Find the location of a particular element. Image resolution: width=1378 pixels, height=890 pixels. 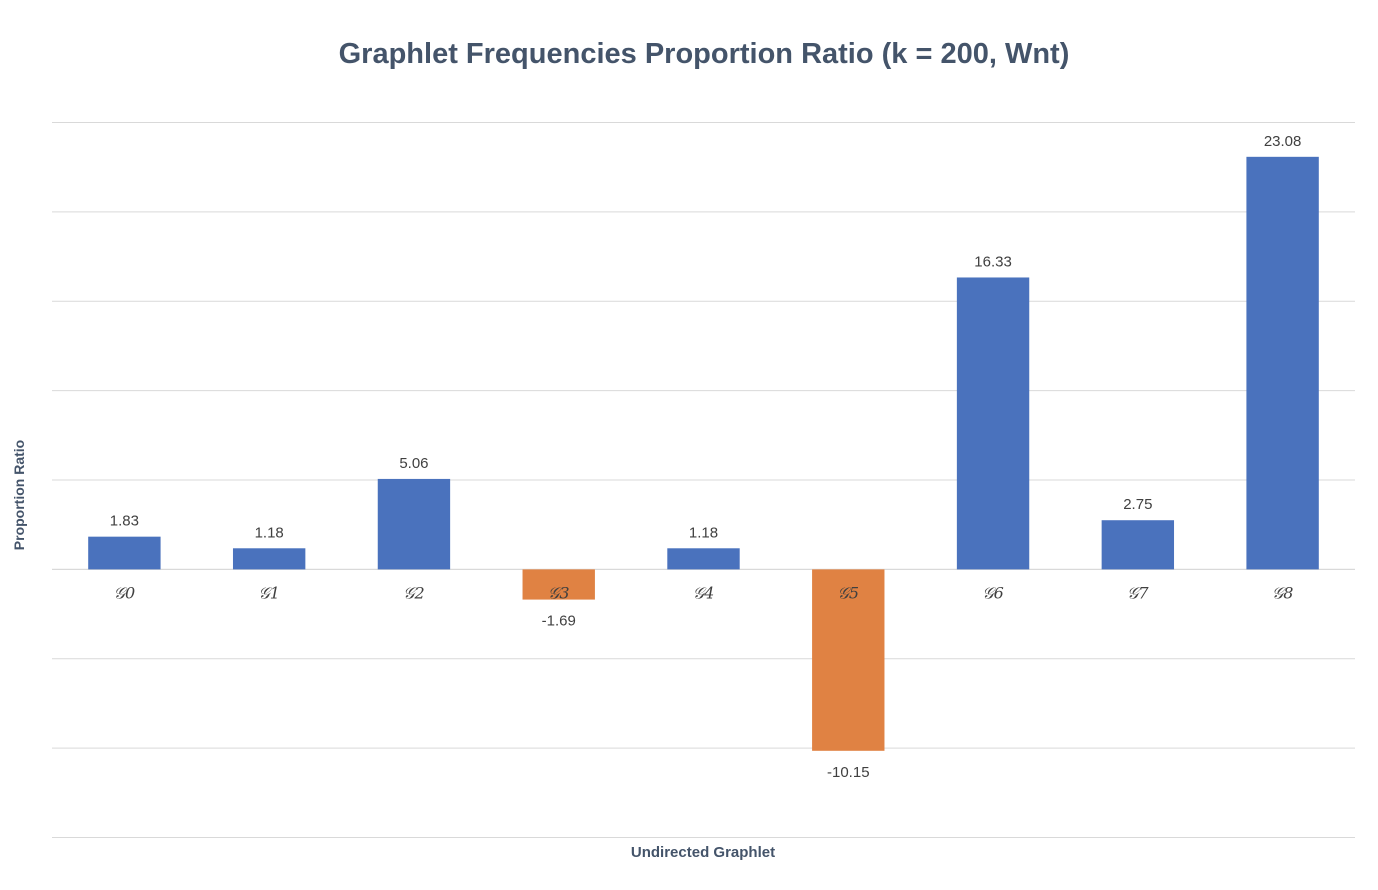

x-tick-label-8: 𝒢8 is located at coordinates (1283, 592).